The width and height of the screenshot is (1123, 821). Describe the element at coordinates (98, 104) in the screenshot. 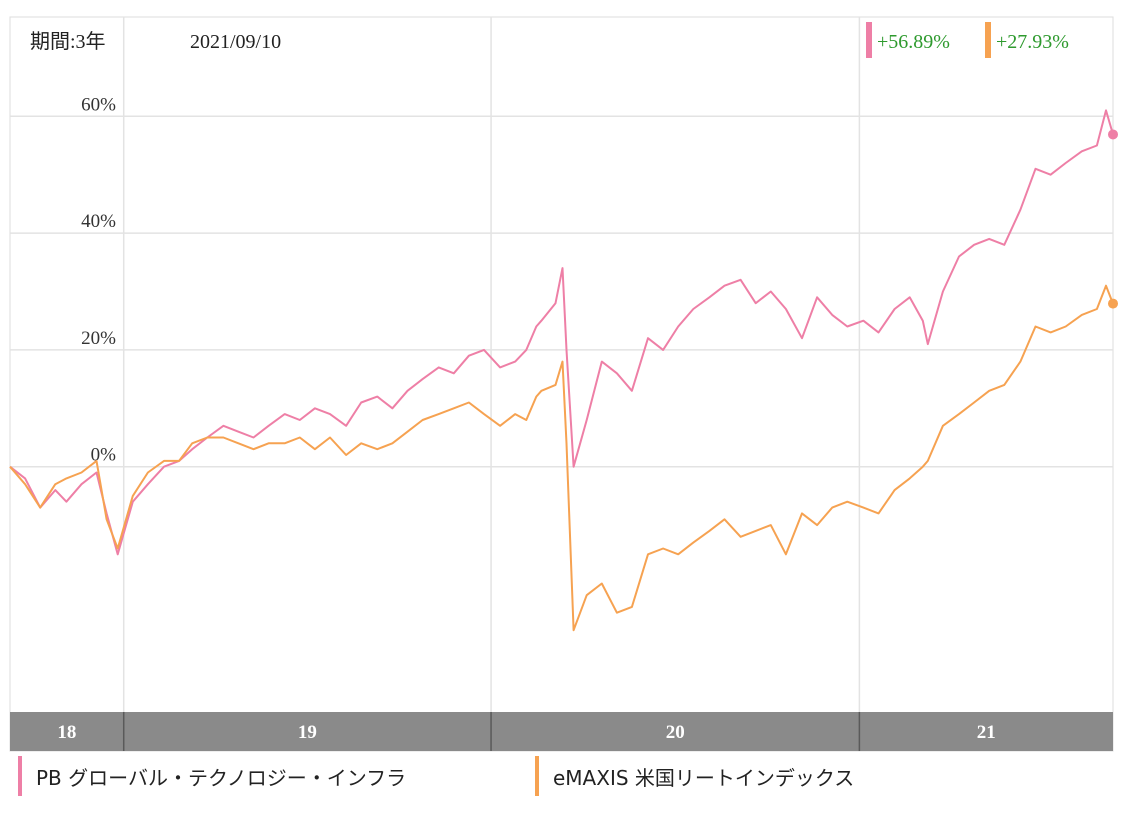

I see `y-tick-label: 60%` at that location.